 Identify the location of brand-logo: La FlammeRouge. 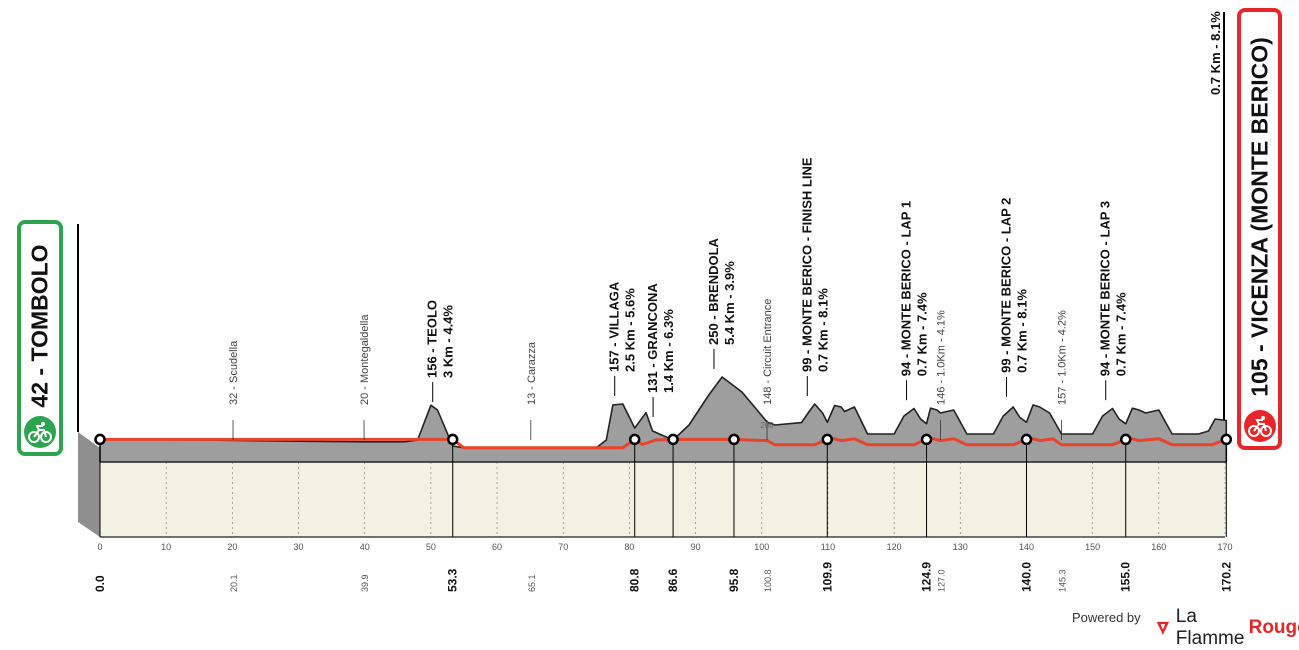
(1227, 628).